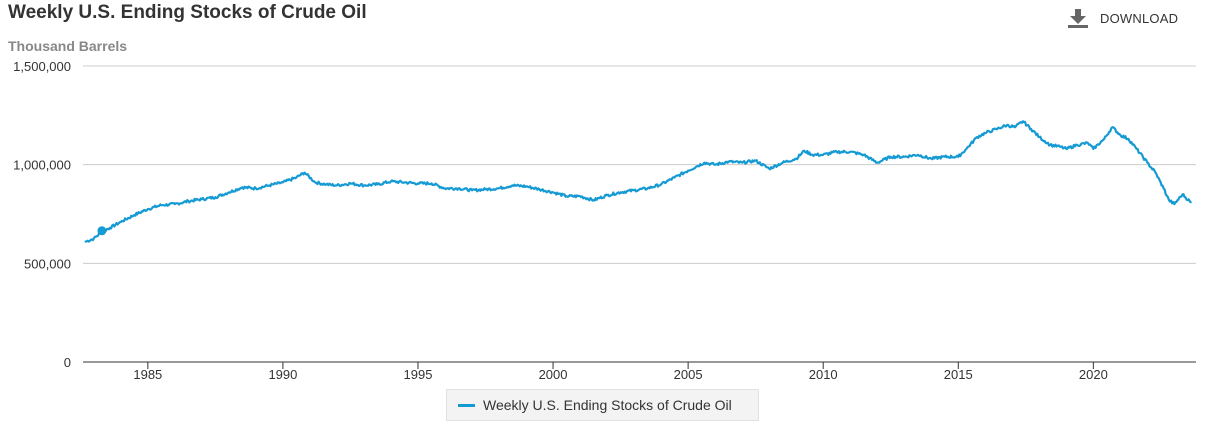  Describe the element at coordinates (282, 374) in the screenshot. I see `x-tick-label: 1990` at that location.